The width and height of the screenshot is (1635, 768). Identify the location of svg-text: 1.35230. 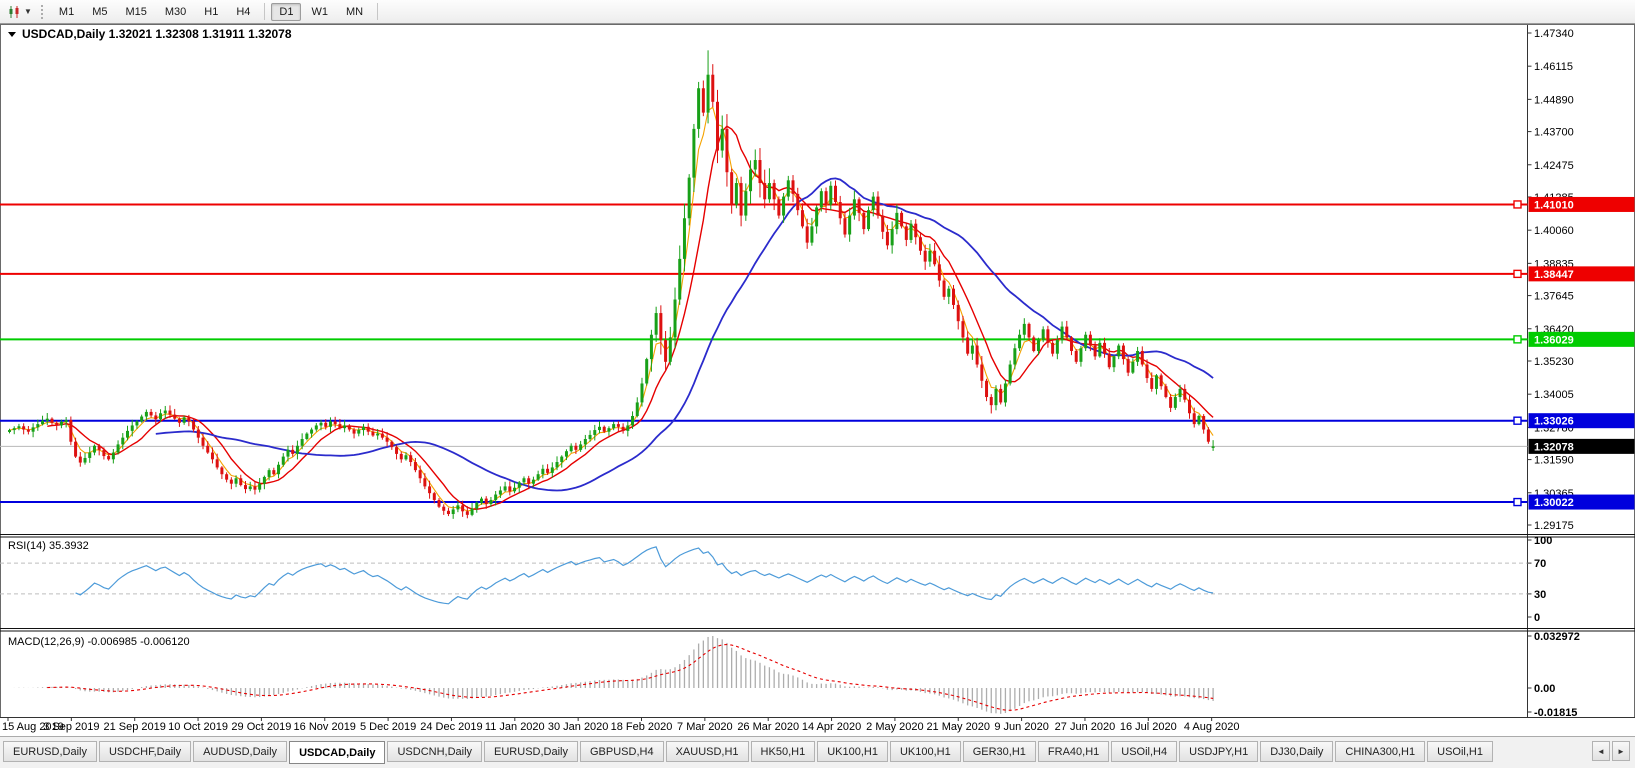
(1554, 362).